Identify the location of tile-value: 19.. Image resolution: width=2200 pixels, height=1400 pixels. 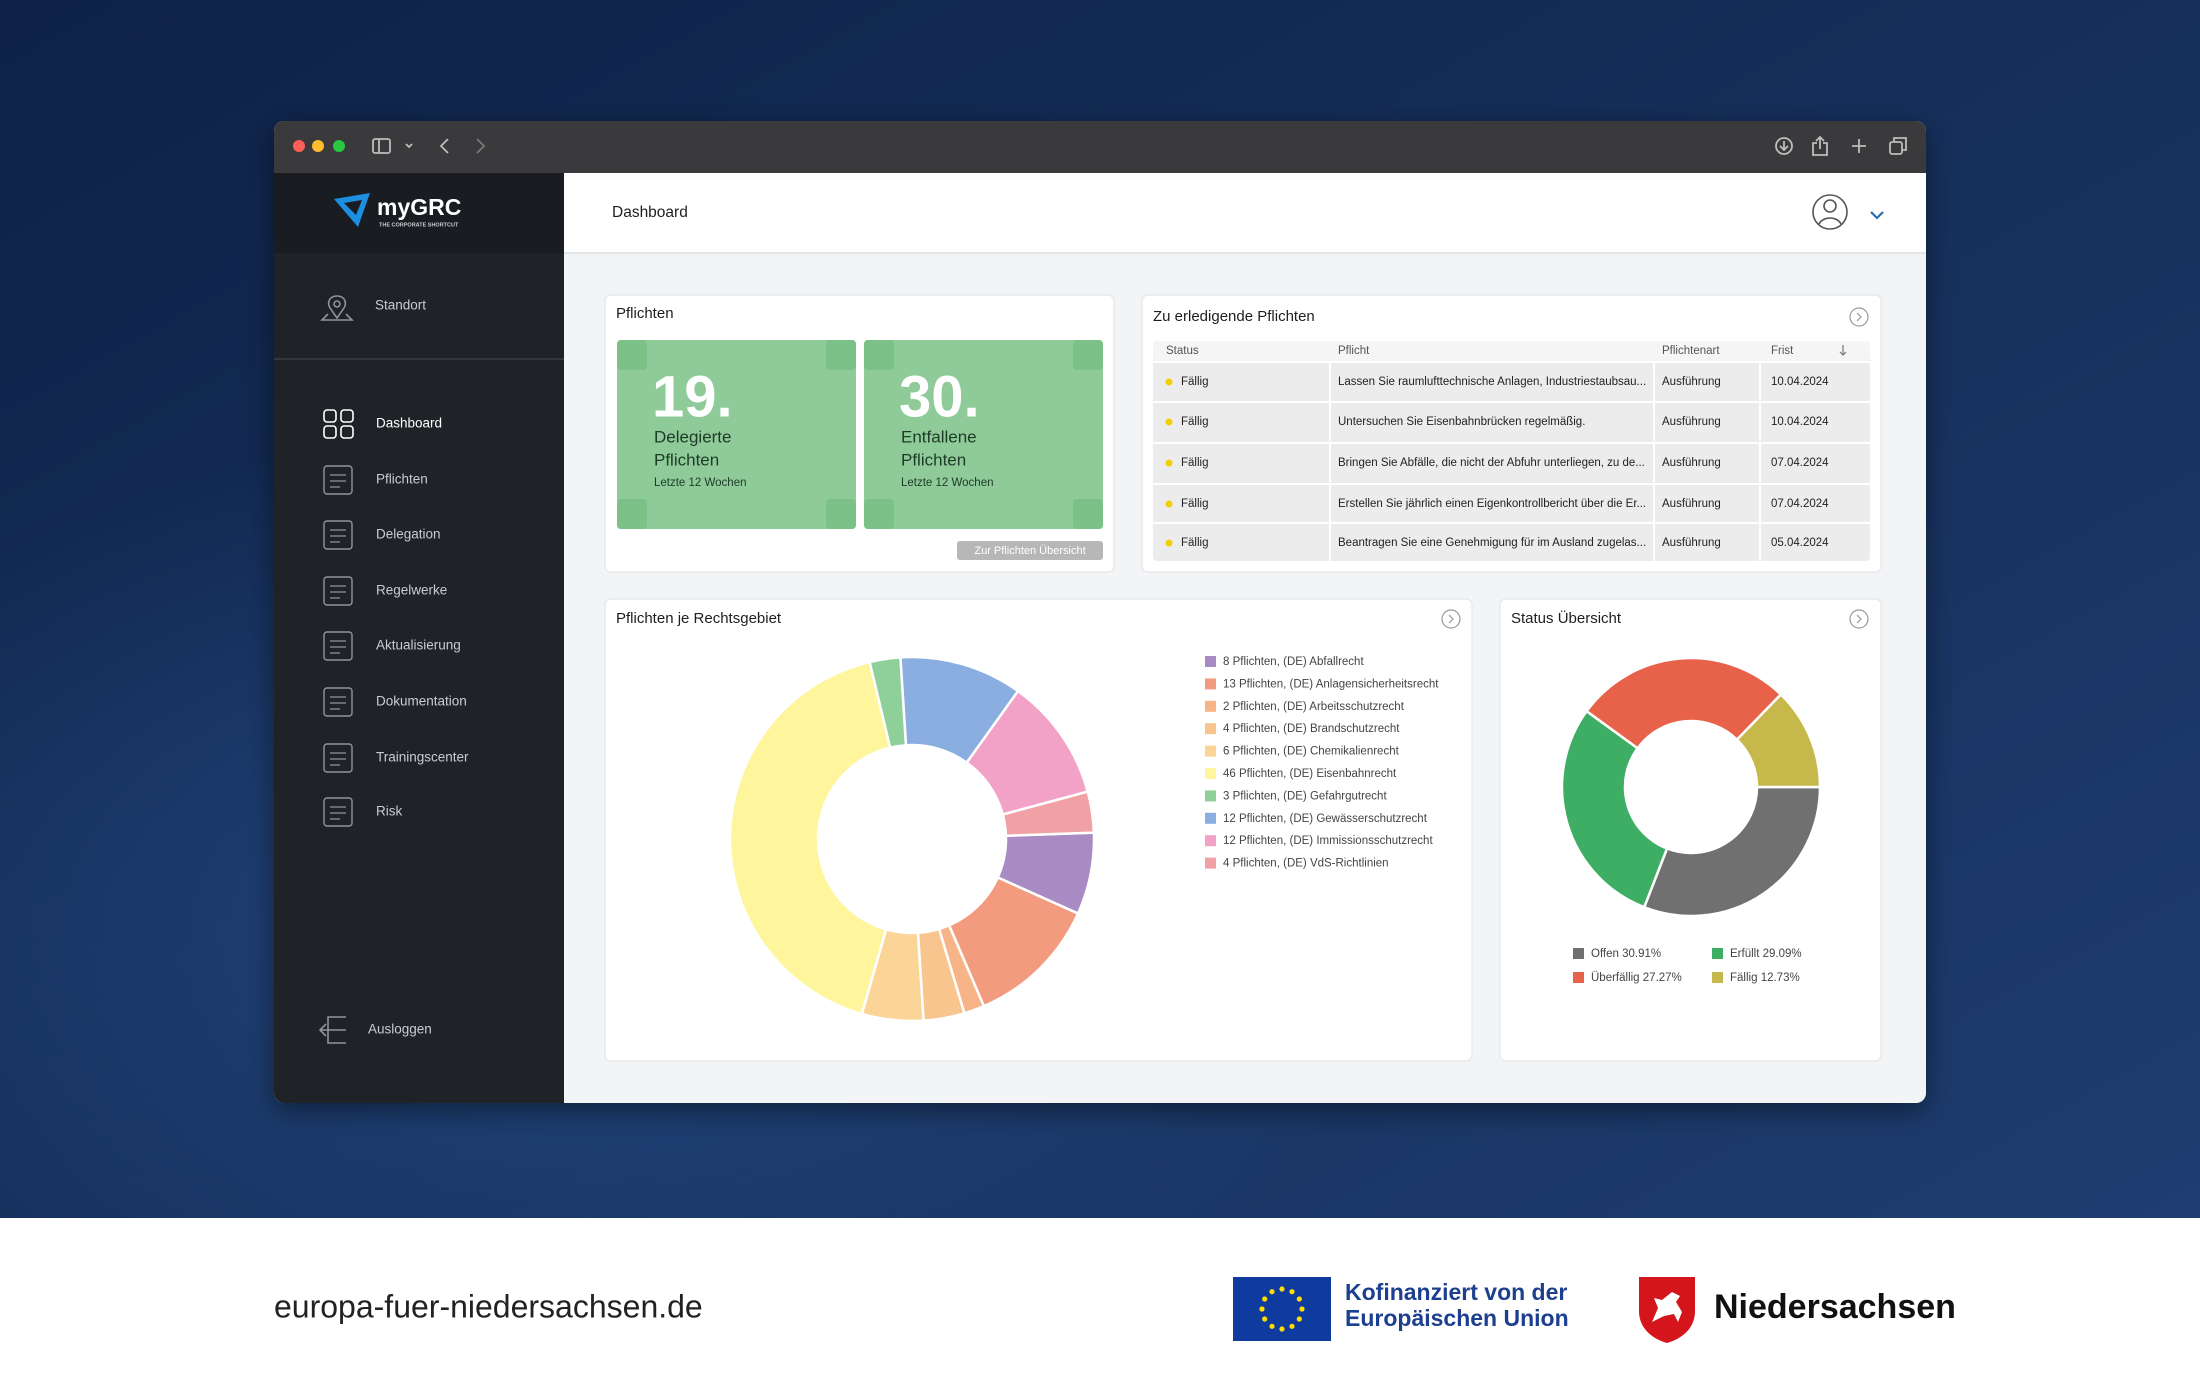
(692, 396).